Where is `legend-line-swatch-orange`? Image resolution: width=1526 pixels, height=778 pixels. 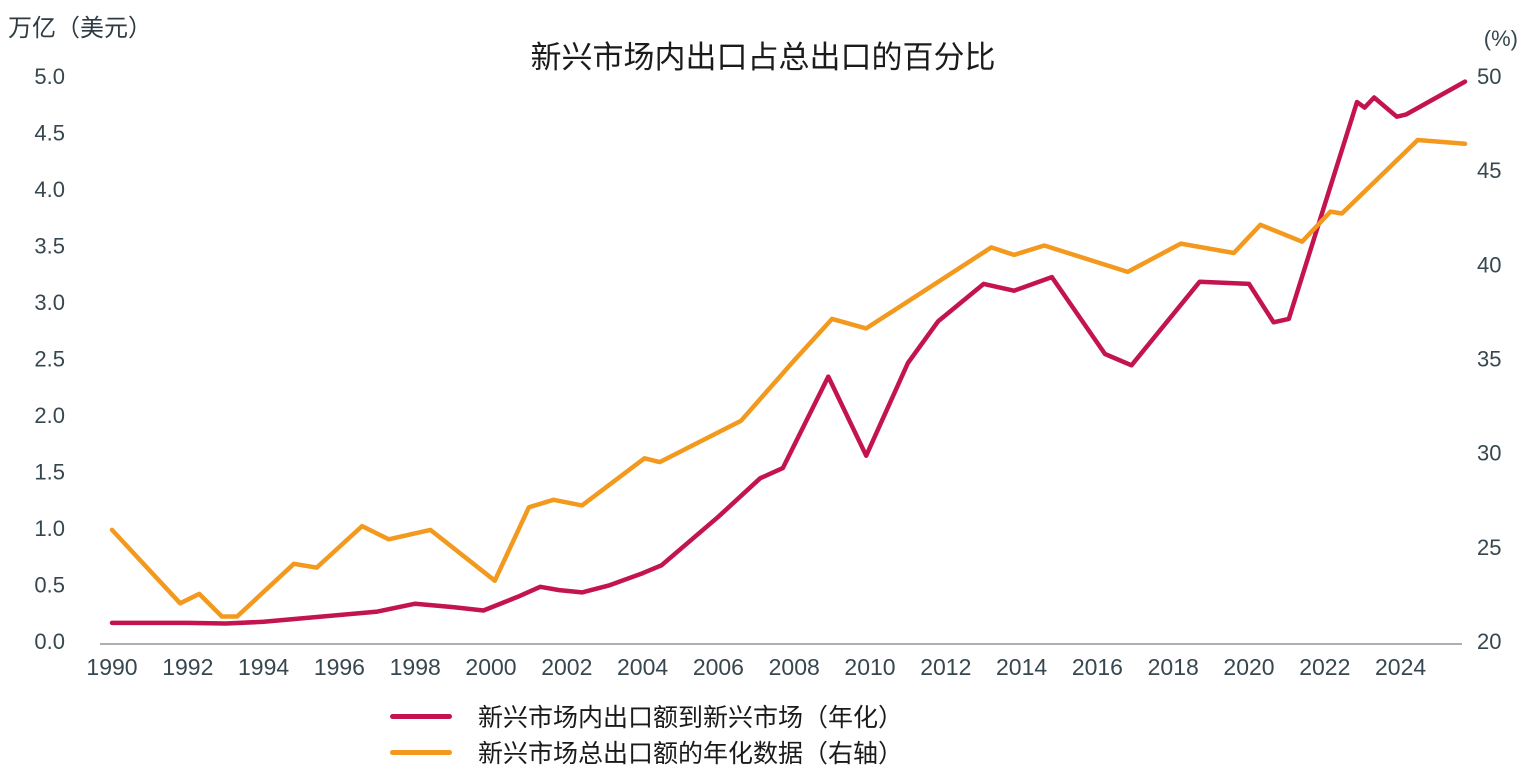
legend-line-swatch-orange is located at coordinates (421, 752).